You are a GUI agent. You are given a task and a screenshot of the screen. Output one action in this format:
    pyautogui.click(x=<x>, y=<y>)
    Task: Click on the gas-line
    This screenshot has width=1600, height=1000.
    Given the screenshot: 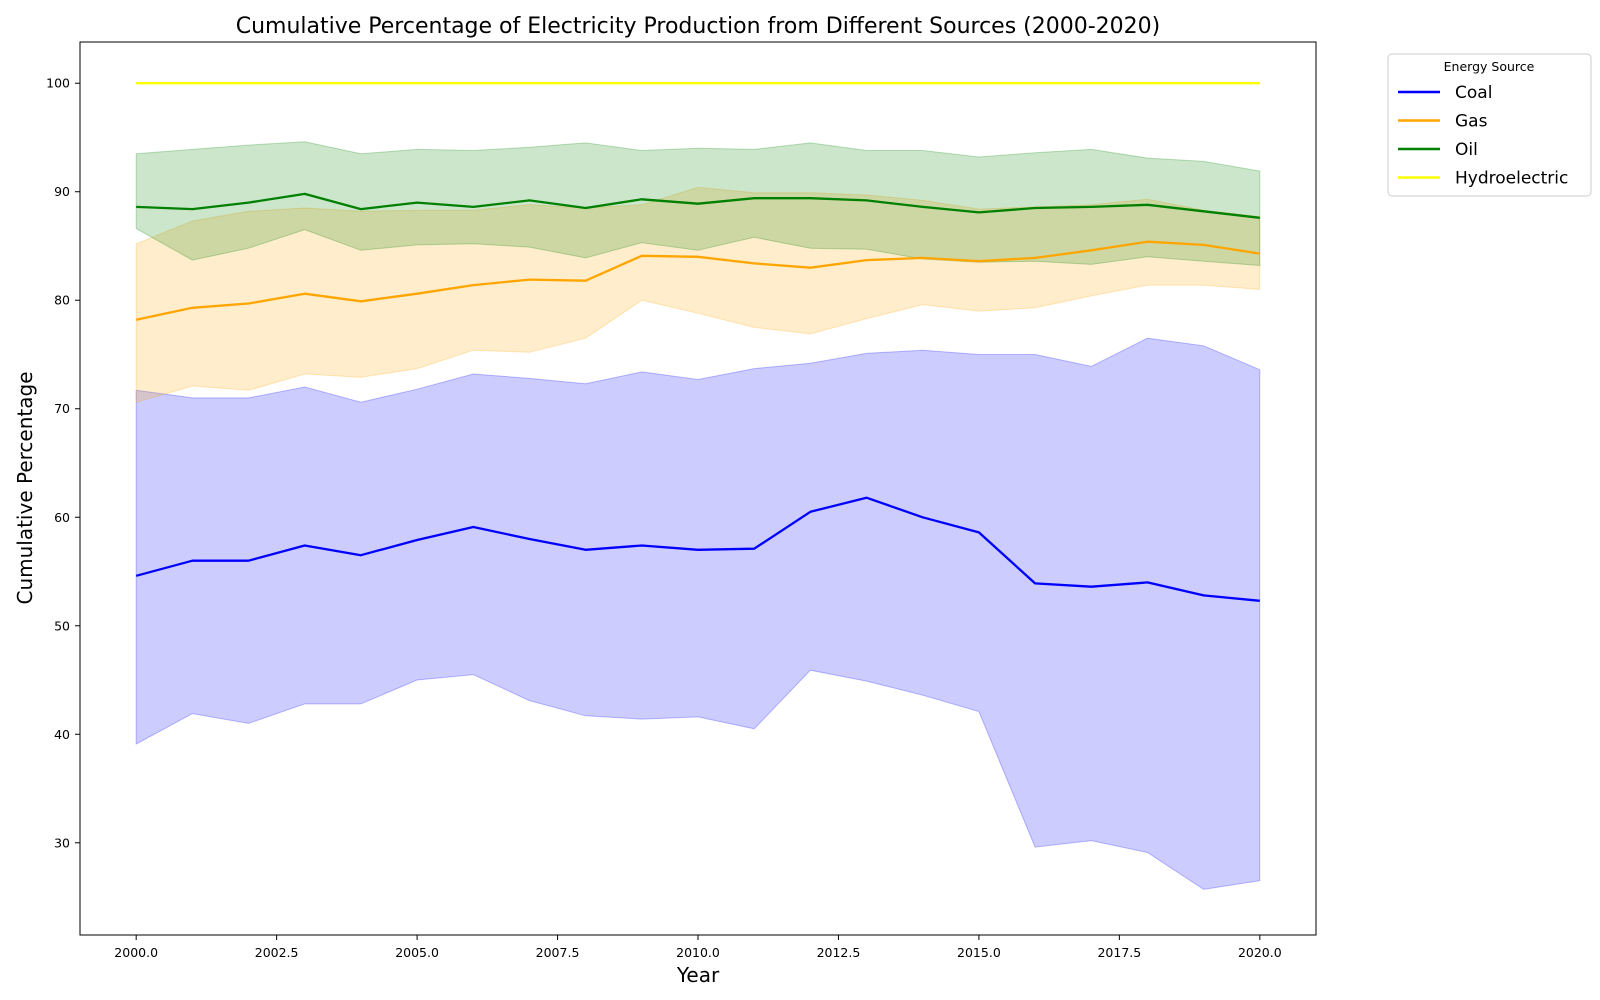 What is the action you would take?
    pyautogui.click(x=697, y=280)
    